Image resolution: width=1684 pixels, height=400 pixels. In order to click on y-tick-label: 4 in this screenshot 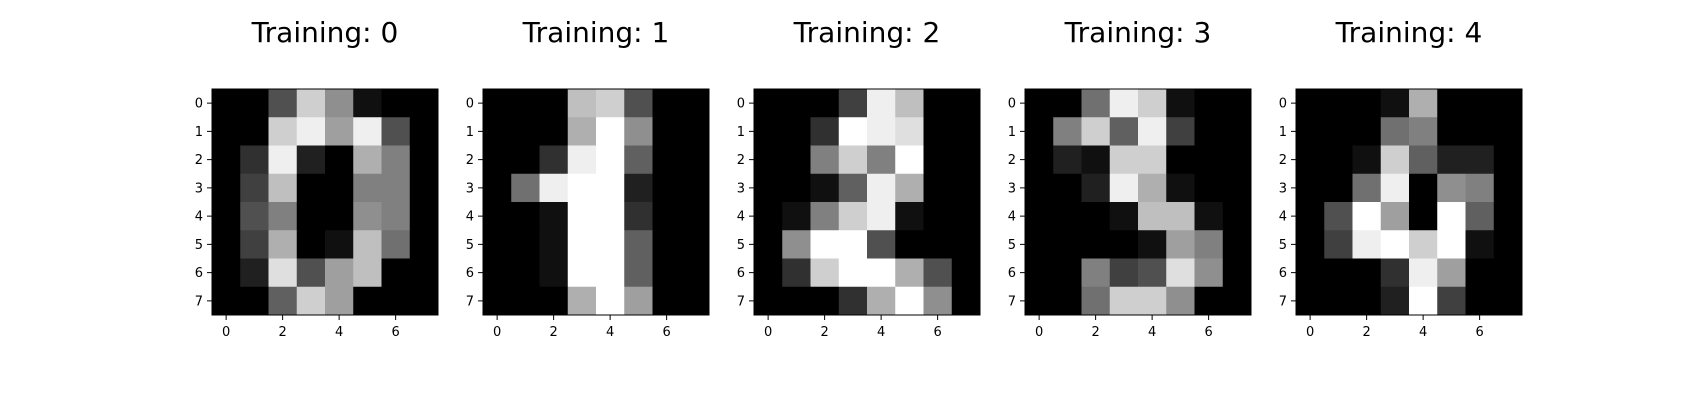, I will do `click(1012, 217)`.